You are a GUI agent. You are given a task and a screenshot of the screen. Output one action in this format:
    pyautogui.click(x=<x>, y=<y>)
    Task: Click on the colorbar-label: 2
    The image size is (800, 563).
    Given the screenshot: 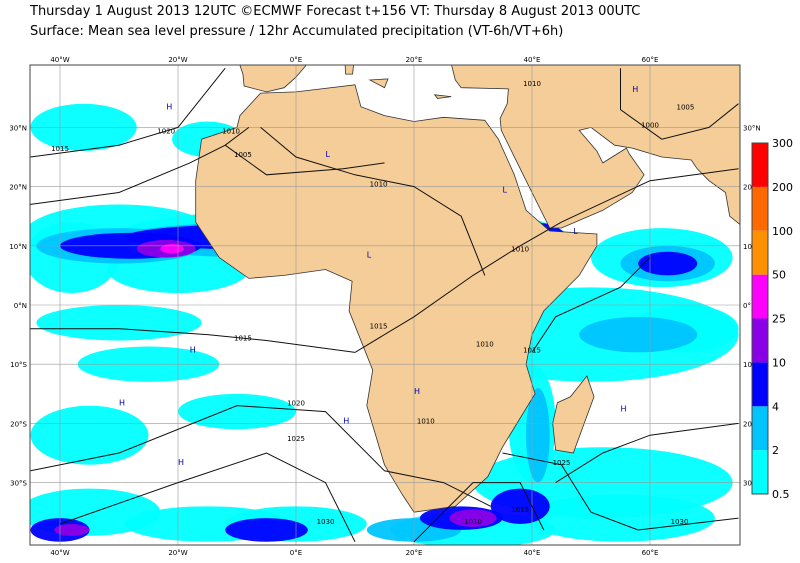 What is the action you would take?
    pyautogui.click(x=775, y=450)
    